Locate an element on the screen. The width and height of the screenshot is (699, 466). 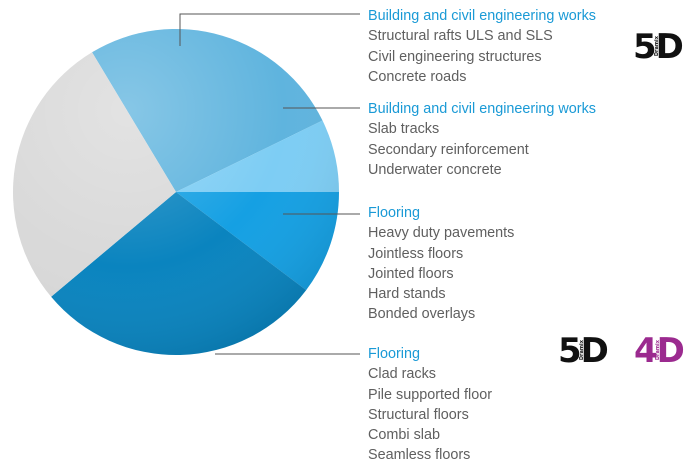
group-item: Clad racks is located at coordinates (402, 374).